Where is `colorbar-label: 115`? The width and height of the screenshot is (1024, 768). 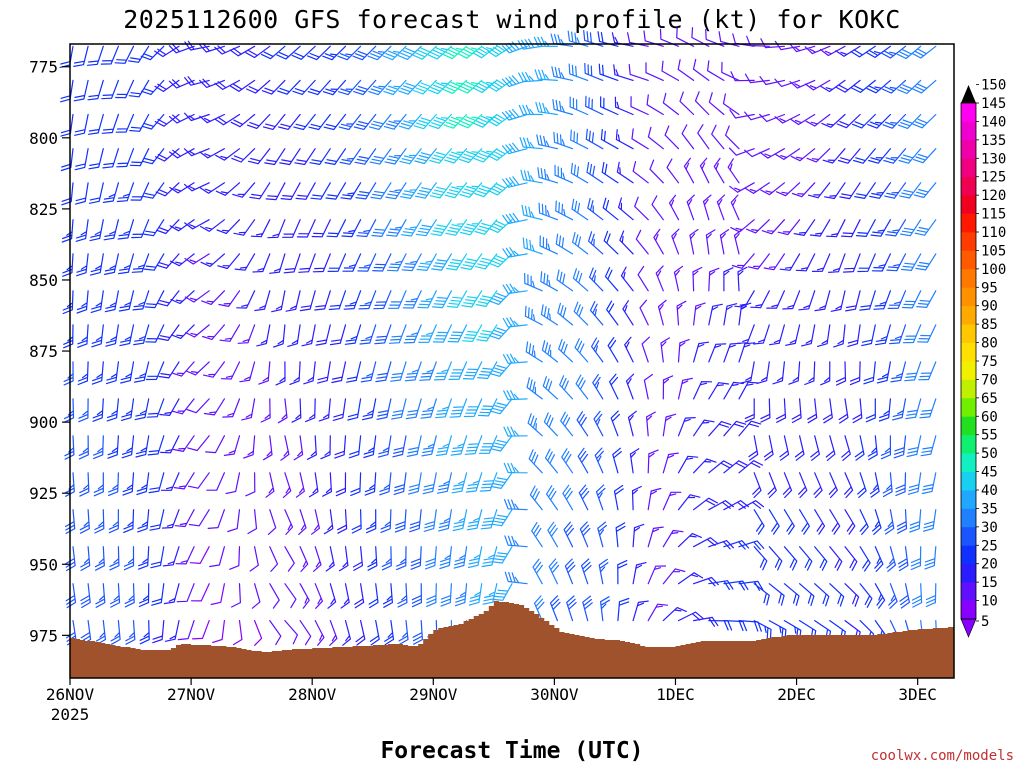 colorbar-label: 115 is located at coordinates (993, 215).